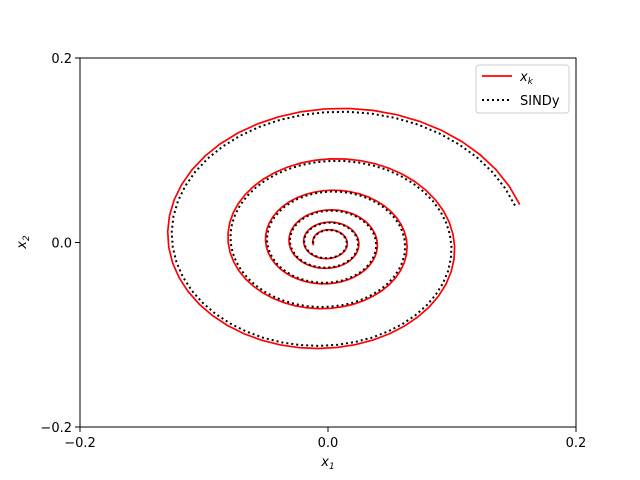 The width and height of the screenshot is (640, 480). I want to click on y-tick-label: −0.2, so click(56, 428).